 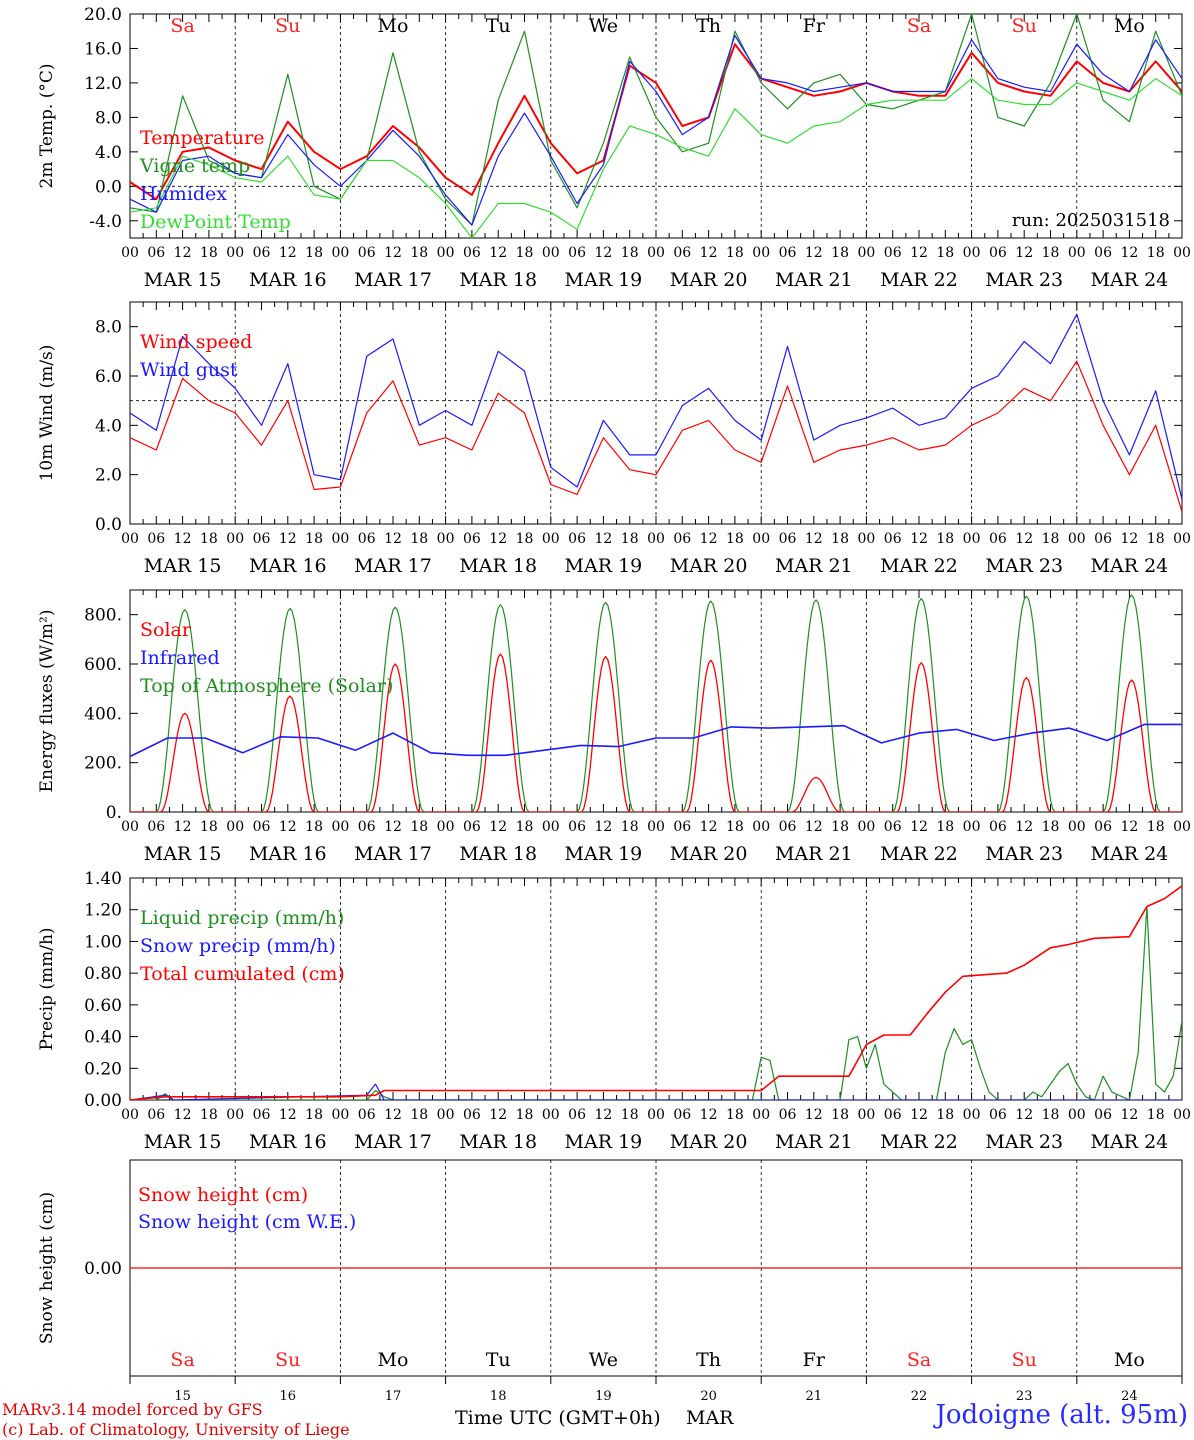 I want to click on y-tick-label: 1.20, so click(x=103, y=911).